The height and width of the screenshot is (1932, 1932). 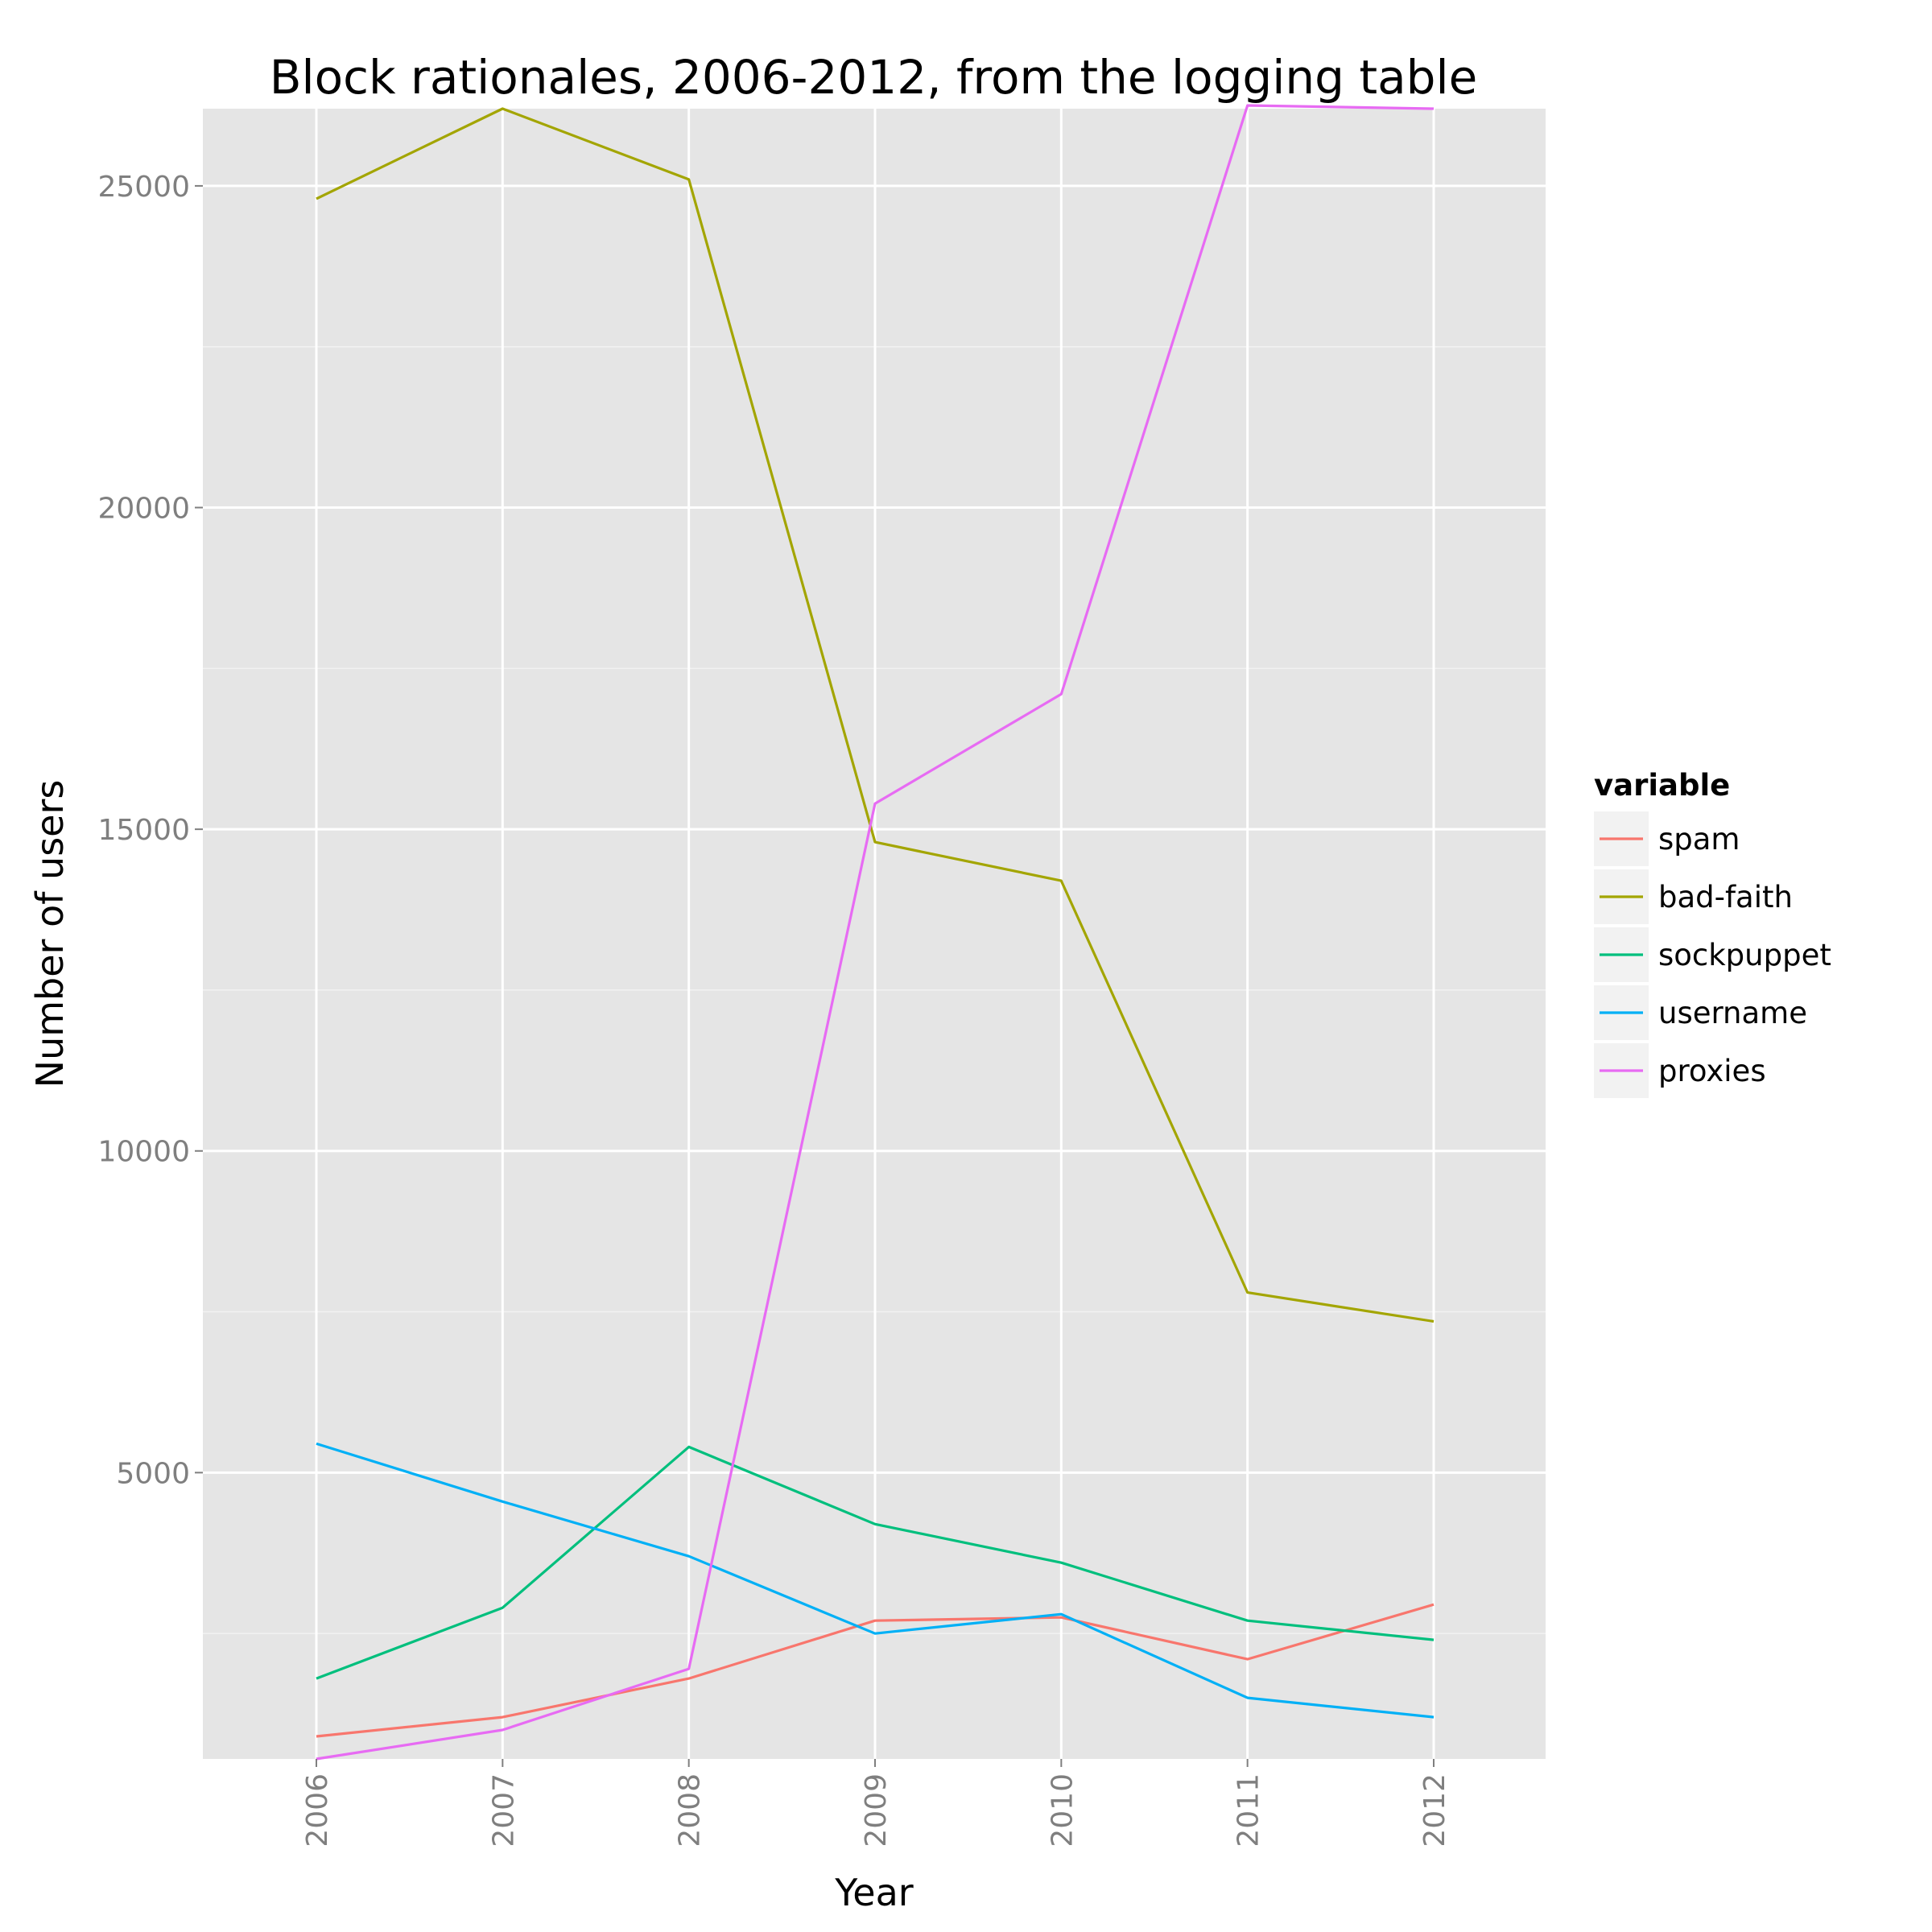 What do you see at coordinates (876, 1810) in the screenshot?
I see `x-tick-label: 2009` at bounding box center [876, 1810].